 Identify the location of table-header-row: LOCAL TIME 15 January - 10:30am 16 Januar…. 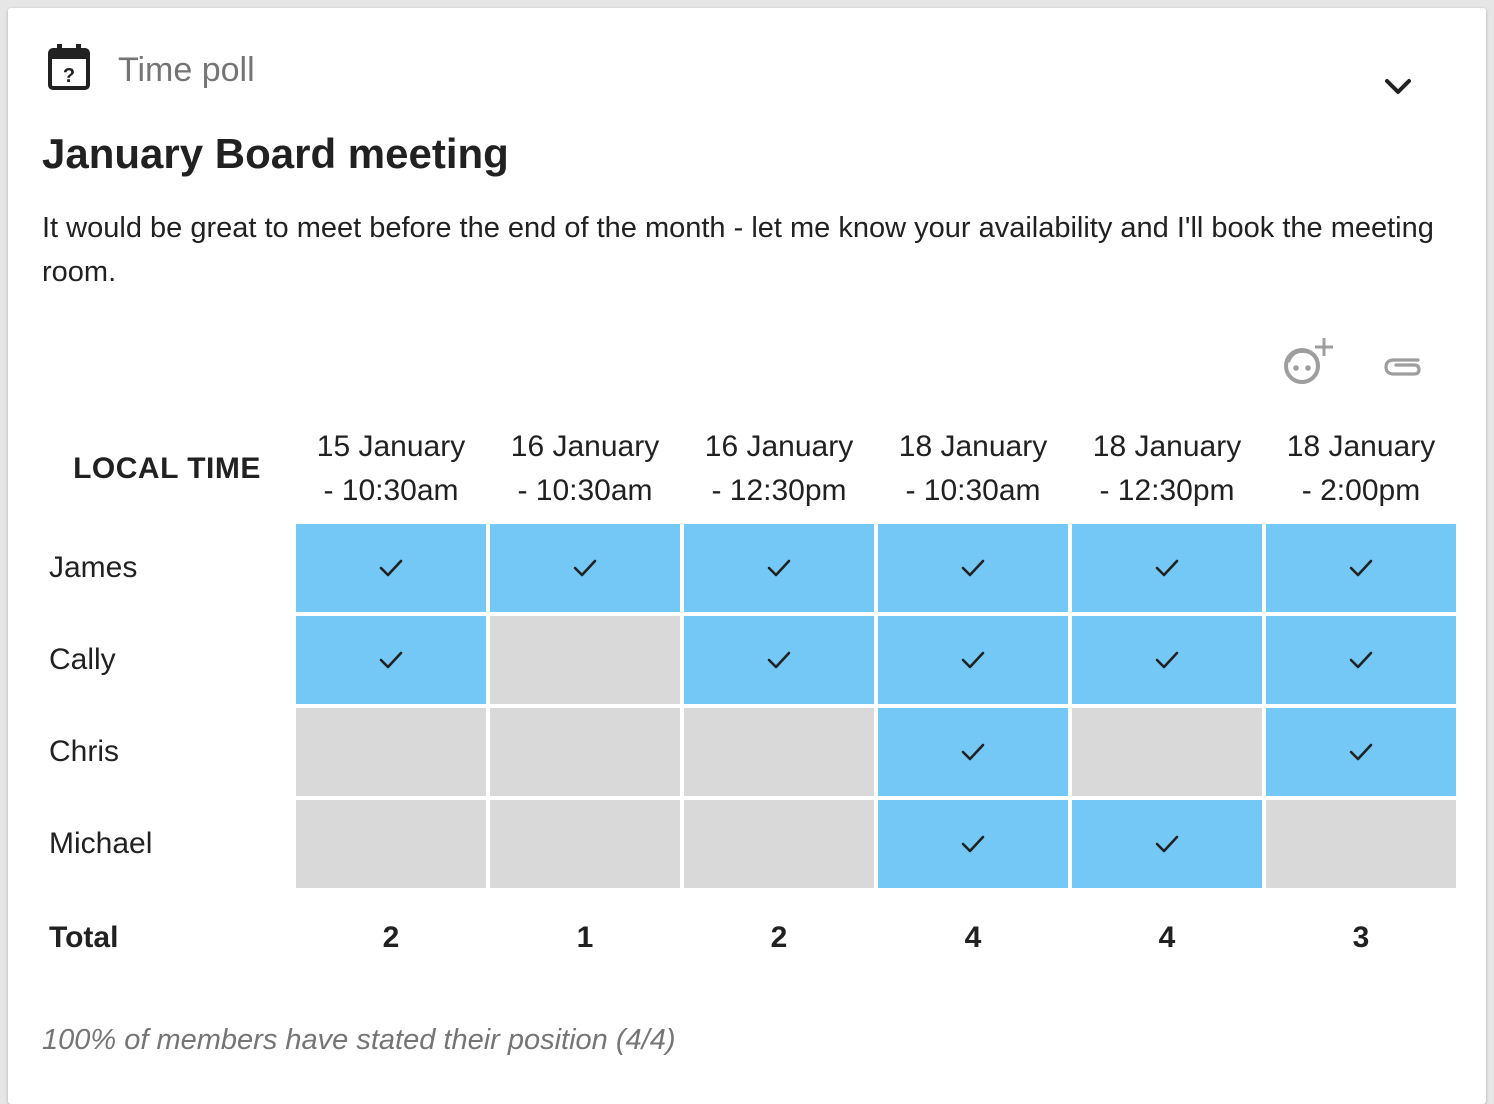
(749, 469).